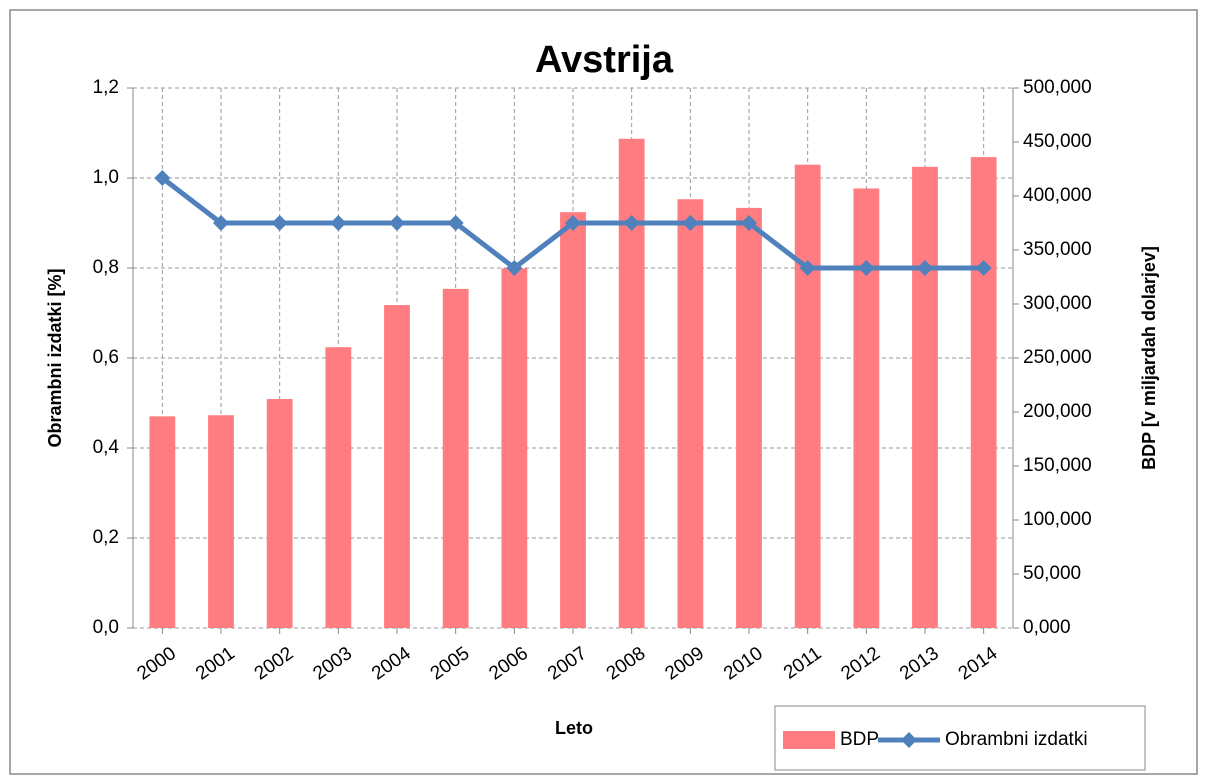 Image resolution: width=1210 pixels, height=776 pixels. Describe the element at coordinates (1057, 519) in the screenshot. I see `y2-tick-label: 100,000` at that location.